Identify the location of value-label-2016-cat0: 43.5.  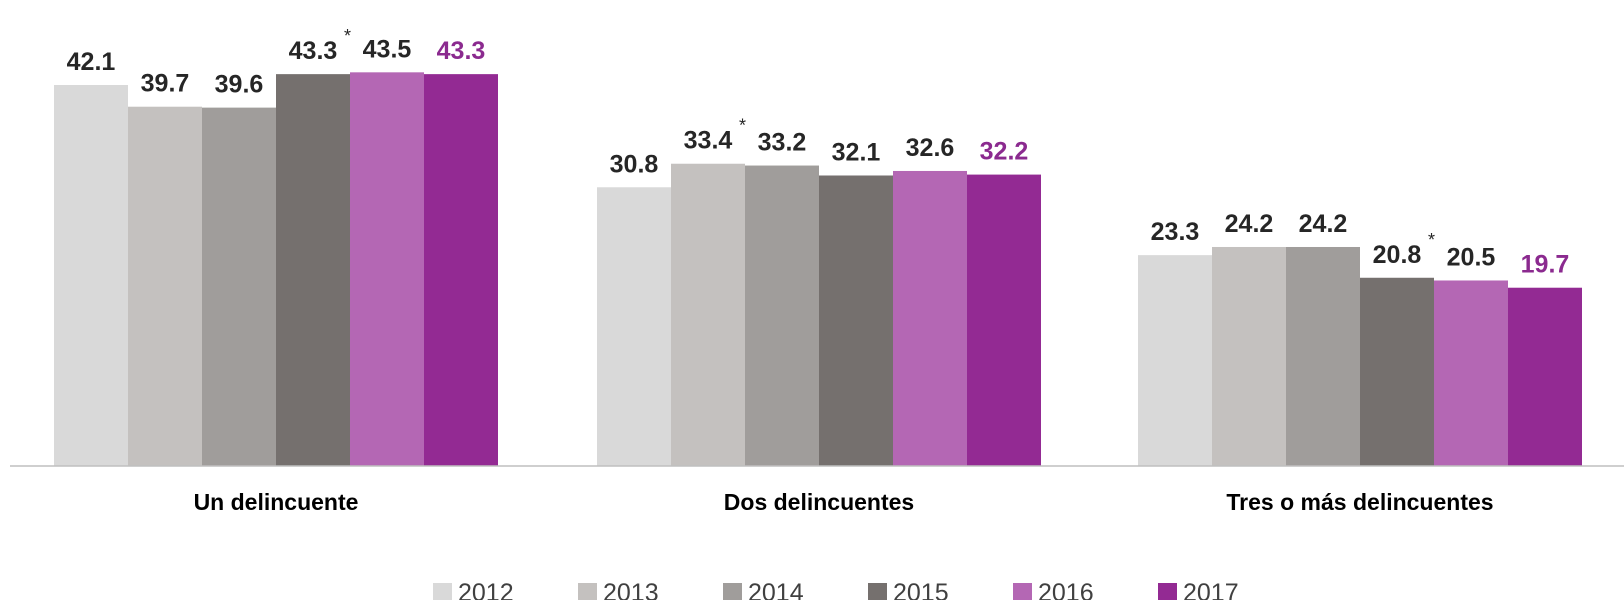
(387, 49).